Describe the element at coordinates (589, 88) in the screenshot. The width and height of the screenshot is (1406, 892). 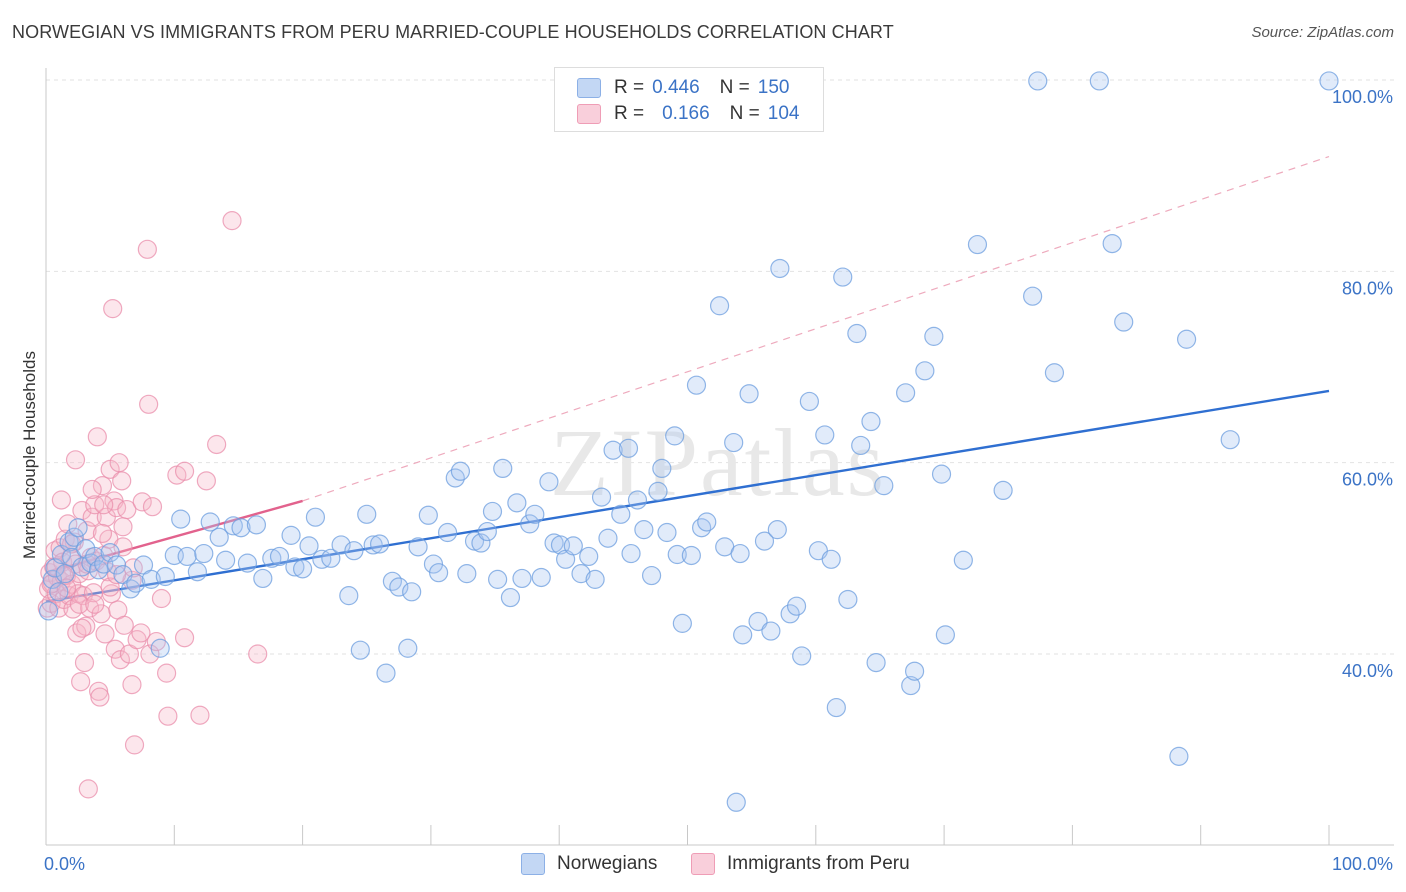
I see `legend-swatch-norwegians` at that location.